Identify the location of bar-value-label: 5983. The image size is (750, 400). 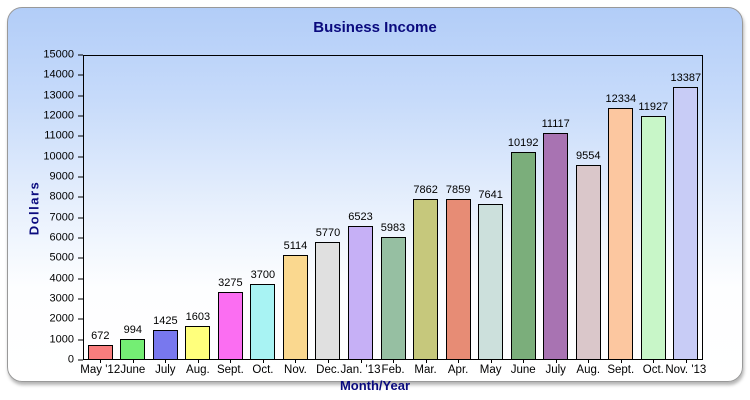
(393, 228).